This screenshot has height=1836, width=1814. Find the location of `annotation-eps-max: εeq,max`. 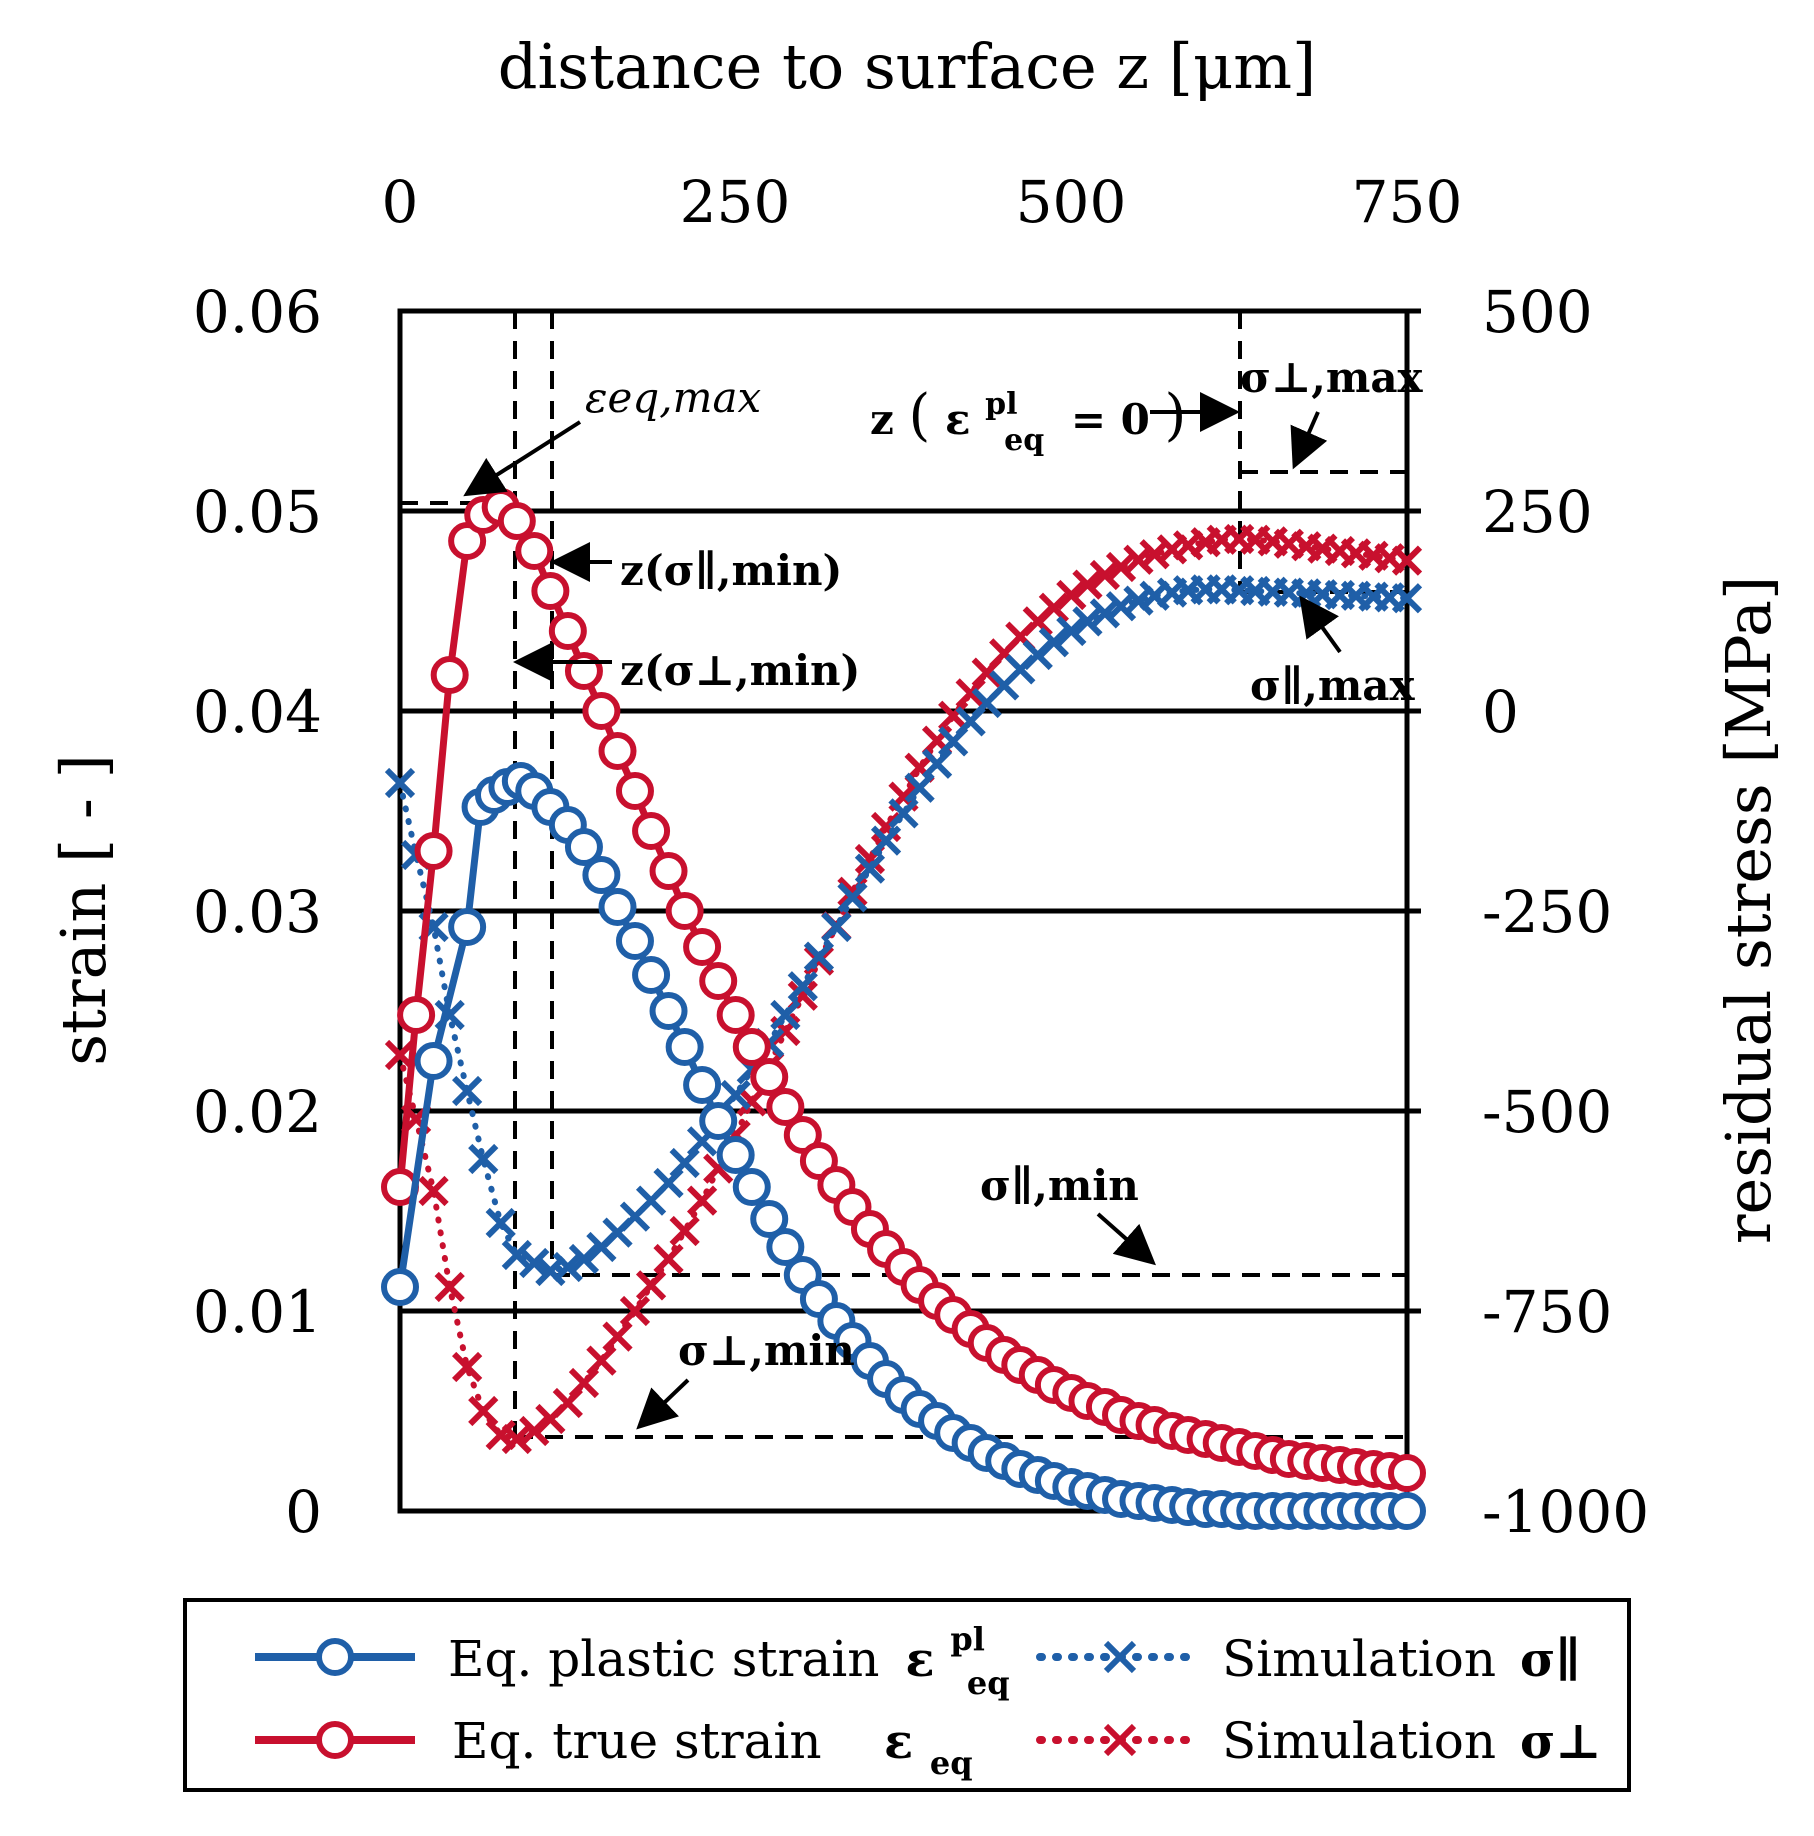

annotation-eps-max: εeq,max is located at coordinates (673, 397).